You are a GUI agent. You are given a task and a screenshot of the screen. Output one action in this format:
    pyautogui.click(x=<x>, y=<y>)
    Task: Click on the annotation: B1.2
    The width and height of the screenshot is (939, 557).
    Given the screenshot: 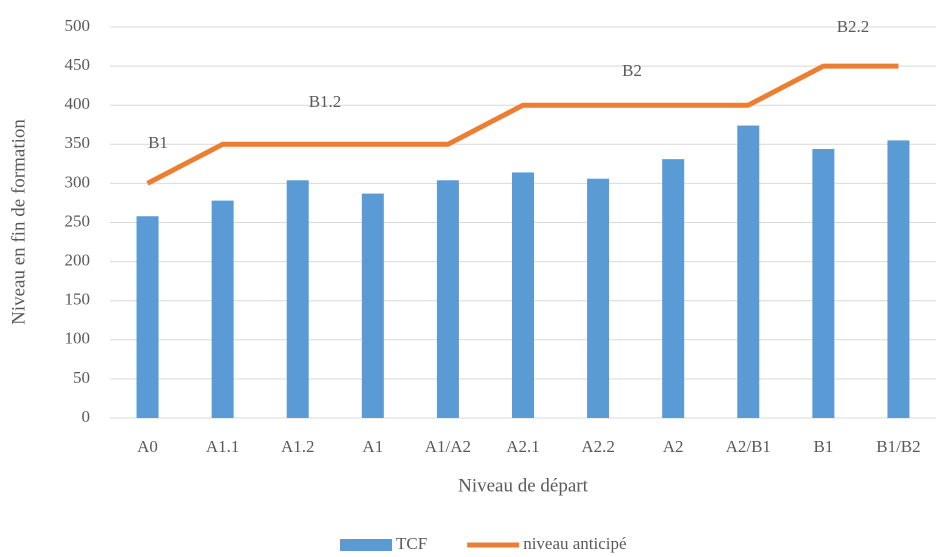 What is the action you would take?
    pyautogui.click(x=325, y=101)
    